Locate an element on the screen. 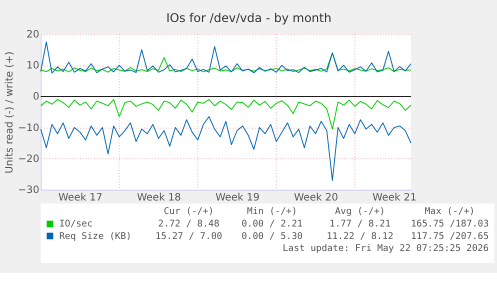  text: 165.75 /187.03 is located at coordinates (449, 224).